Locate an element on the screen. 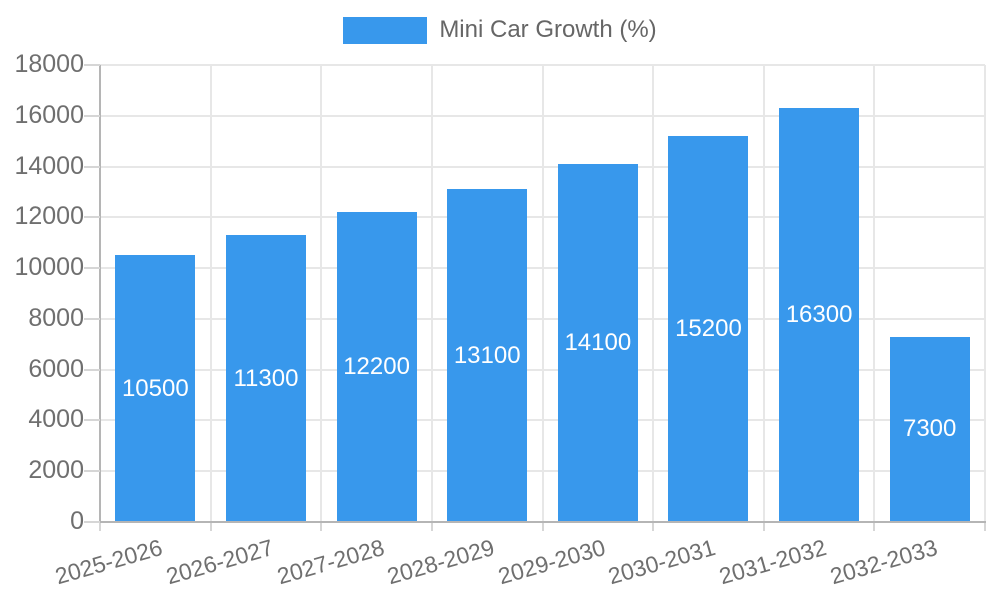 The image size is (1000, 600). y-axis-tick-label: 8000 is located at coordinates (56, 317).